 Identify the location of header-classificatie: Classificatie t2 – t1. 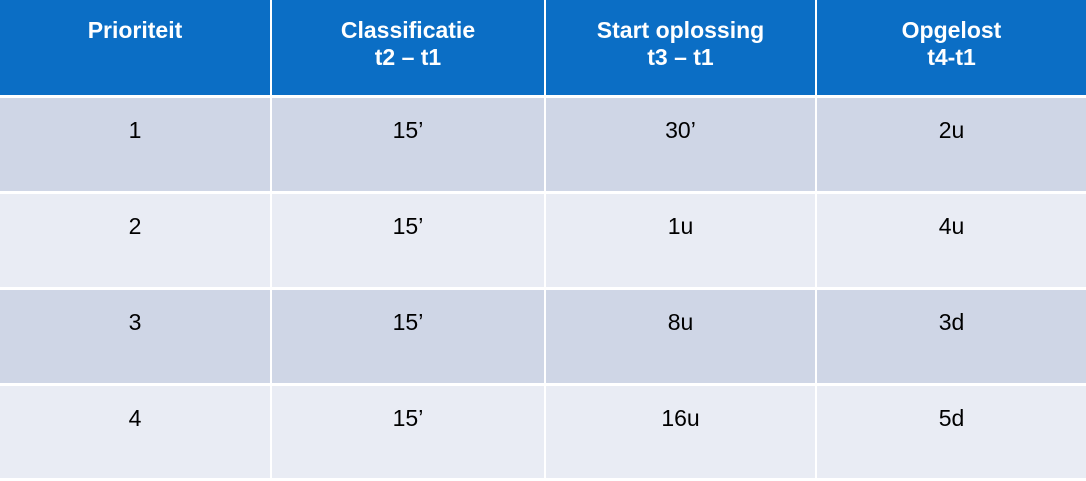
(408, 49).